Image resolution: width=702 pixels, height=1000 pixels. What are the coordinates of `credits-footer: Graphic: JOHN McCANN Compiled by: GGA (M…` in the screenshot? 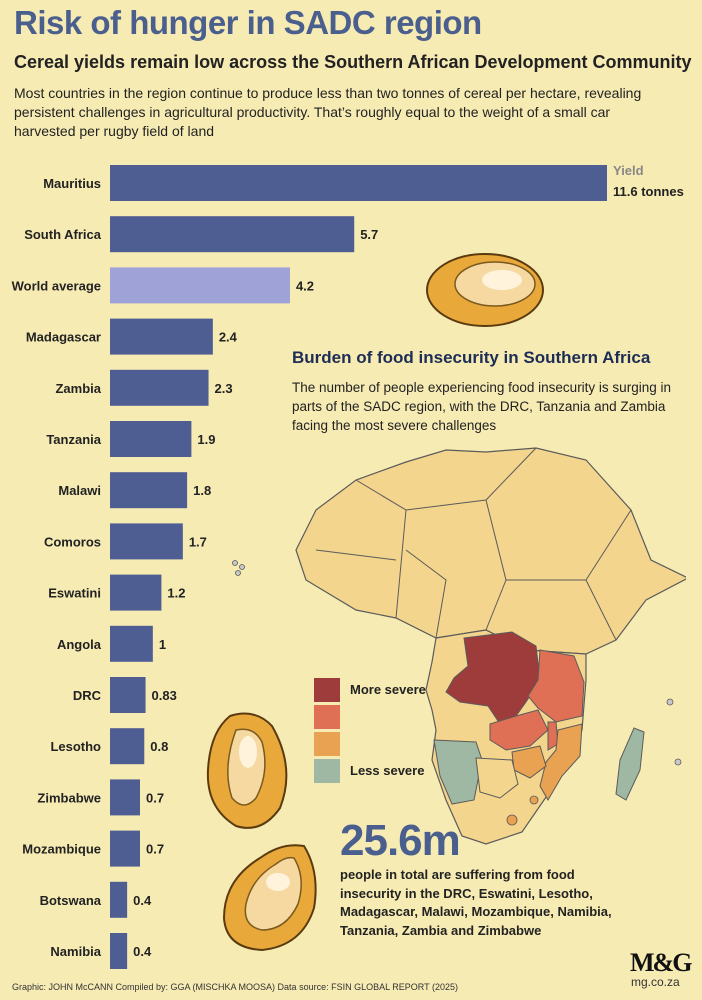 It's located at (235, 987).